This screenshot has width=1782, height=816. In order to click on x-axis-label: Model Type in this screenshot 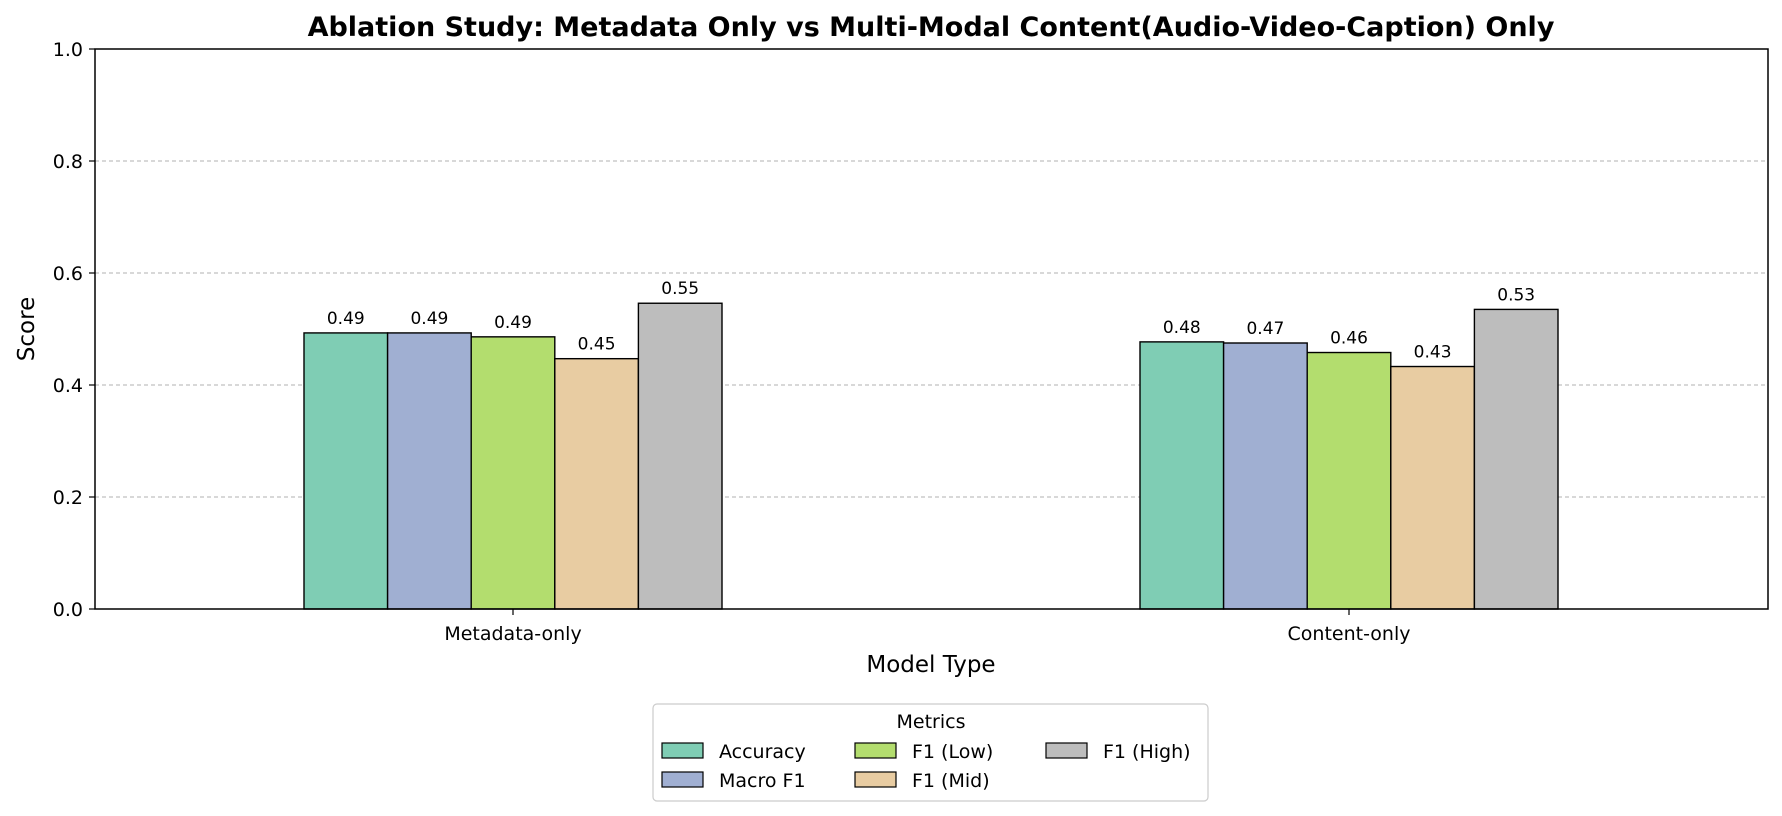, I will do `click(930, 665)`.